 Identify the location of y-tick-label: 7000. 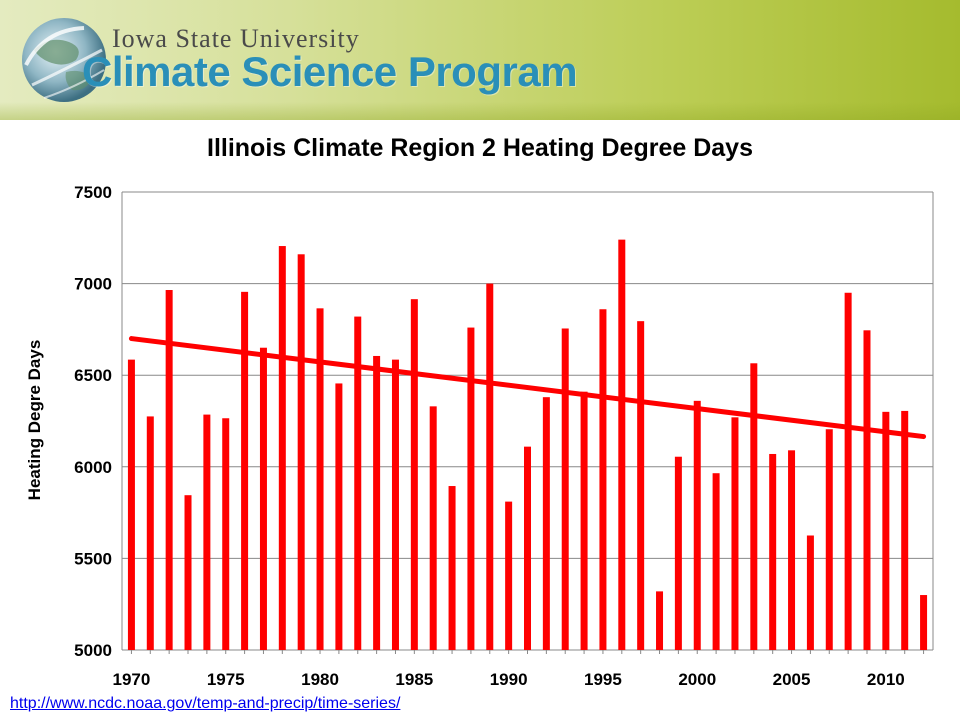
(93, 284).